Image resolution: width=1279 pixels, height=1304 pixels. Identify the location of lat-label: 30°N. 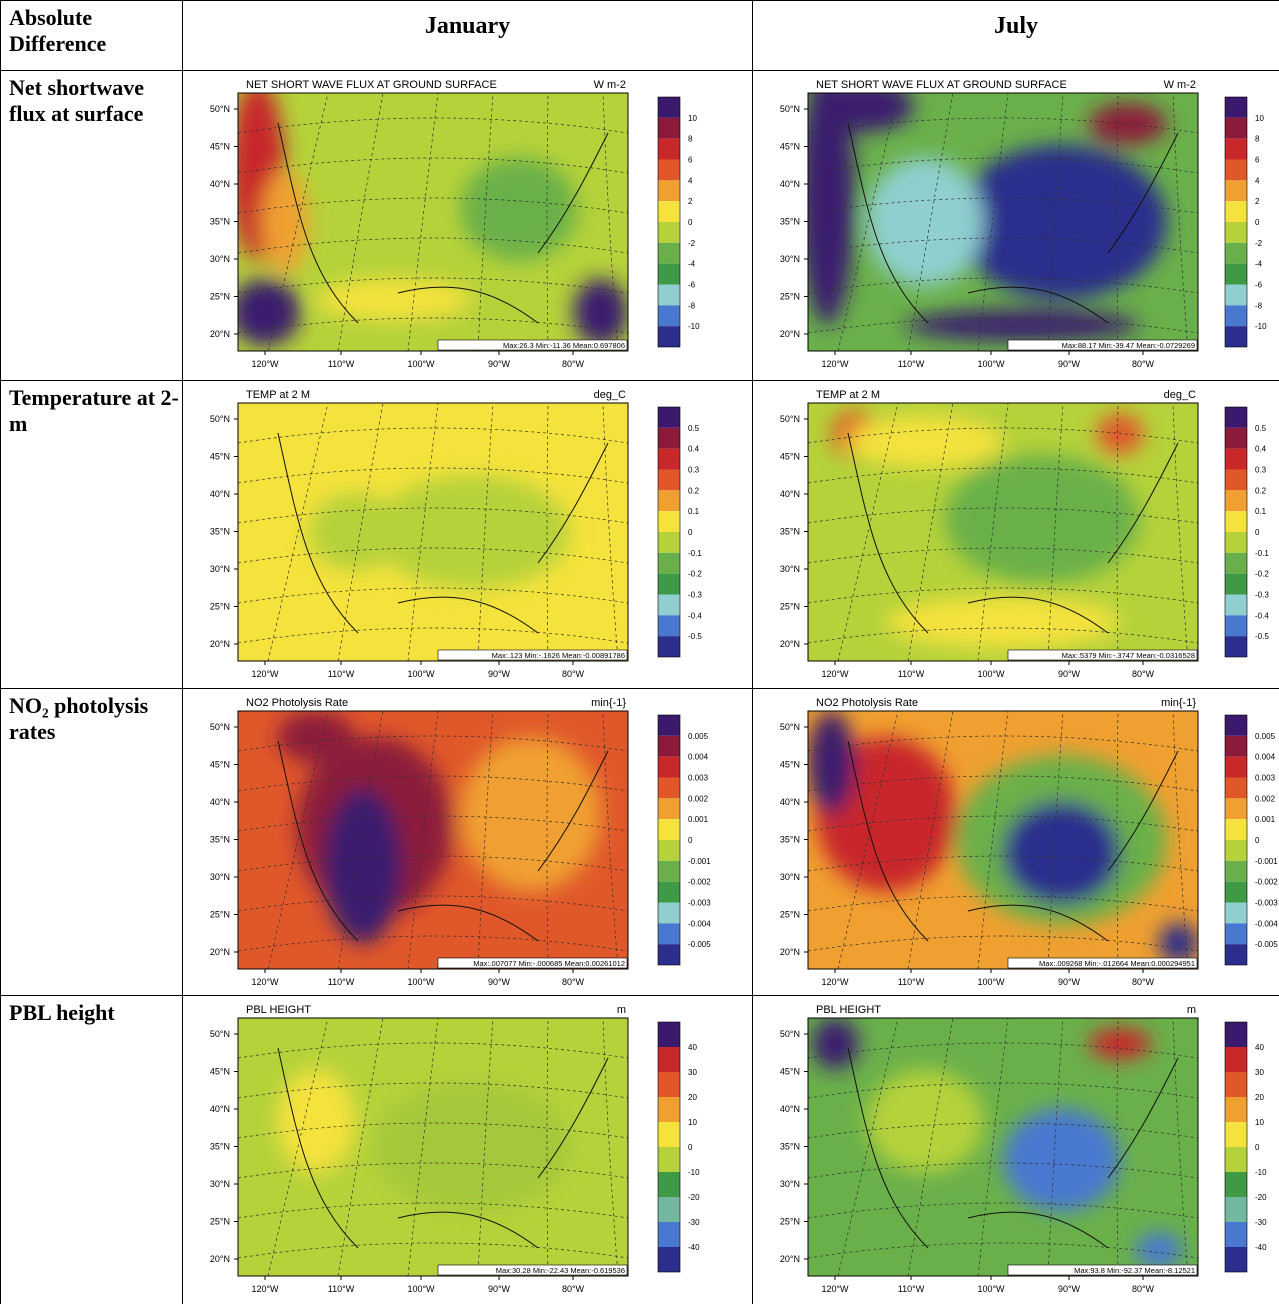
(220, 877).